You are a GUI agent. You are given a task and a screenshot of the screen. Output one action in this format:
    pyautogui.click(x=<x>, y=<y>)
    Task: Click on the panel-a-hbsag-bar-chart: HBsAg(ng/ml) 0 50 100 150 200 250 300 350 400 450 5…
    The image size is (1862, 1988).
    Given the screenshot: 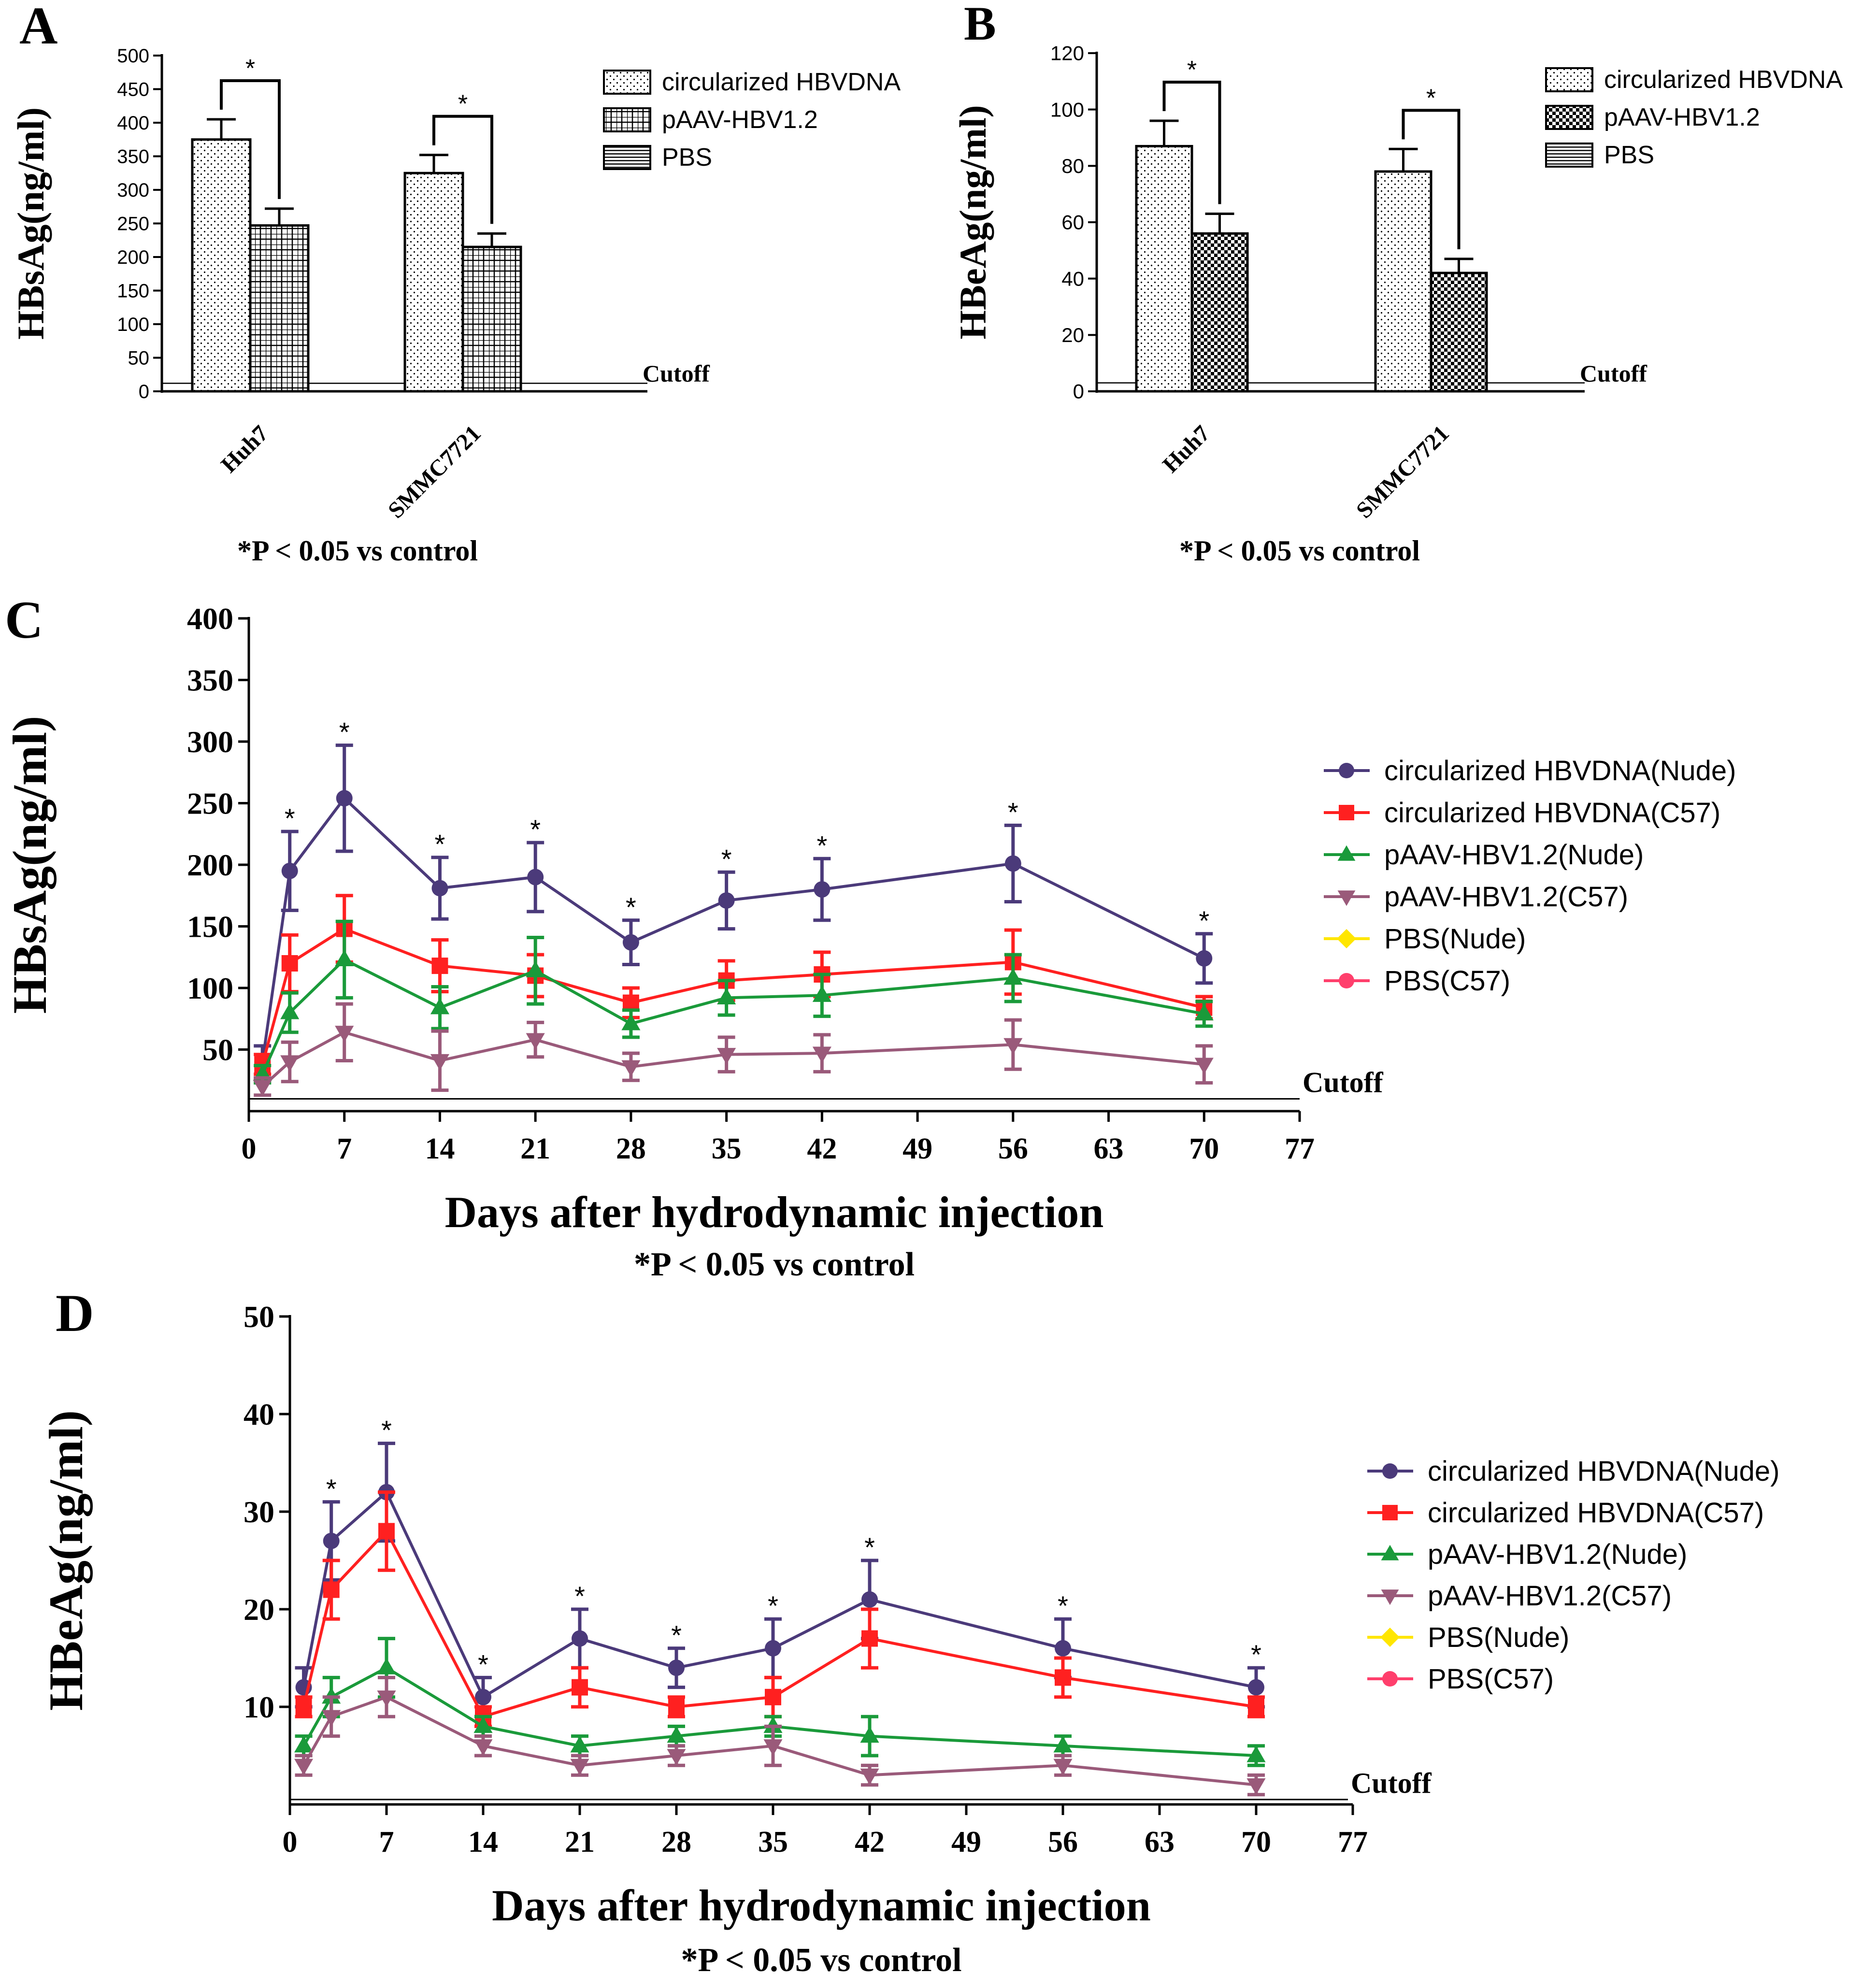 What is the action you would take?
    pyautogui.click(x=455, y=306)
    